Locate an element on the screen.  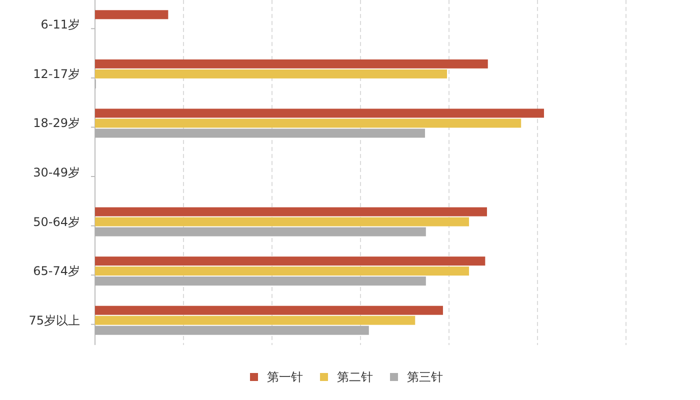
y-tick-label: 12-17岁 is located at coordinates (56, 73).